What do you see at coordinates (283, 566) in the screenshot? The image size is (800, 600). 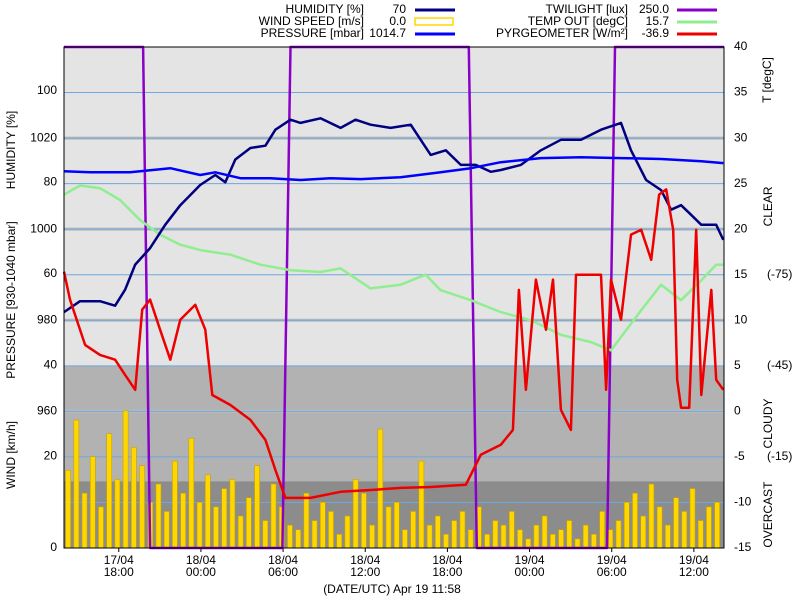 I see `x-tick-label: 18/04 06:00` at bounding box center [283, 566].